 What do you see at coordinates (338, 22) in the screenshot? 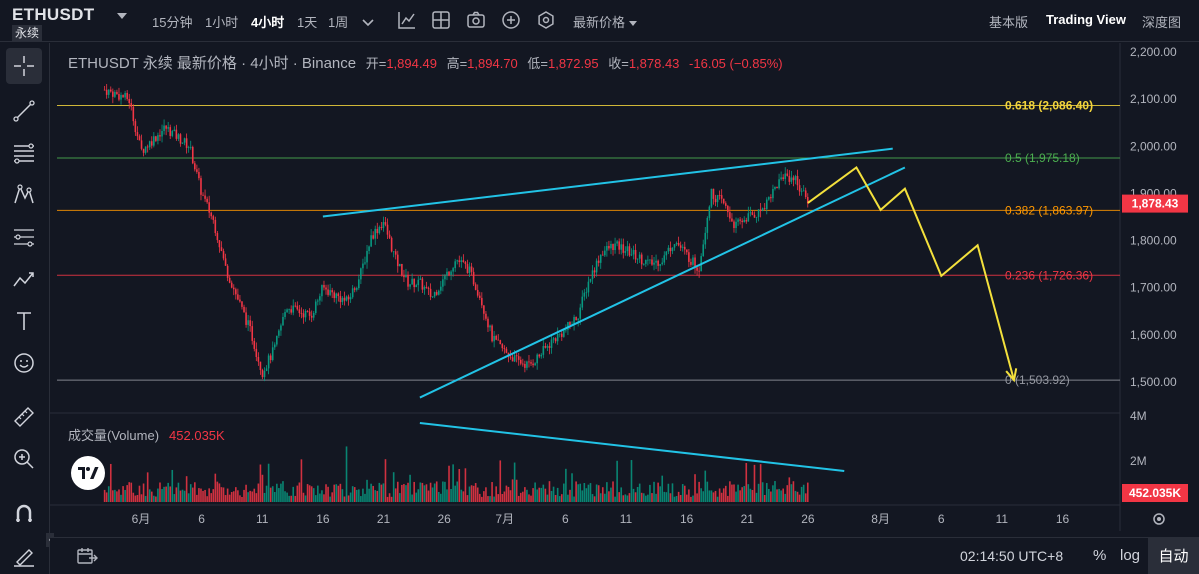
I see `timeframe-1w: 1周` at bounding box center [338, 22].